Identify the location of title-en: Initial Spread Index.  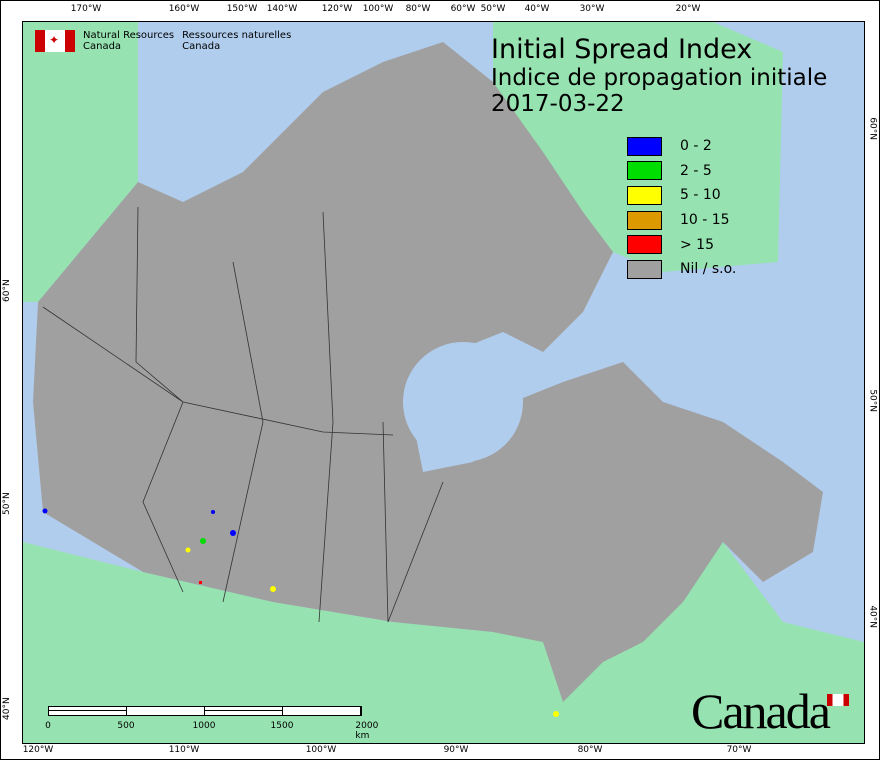
(622, 49).